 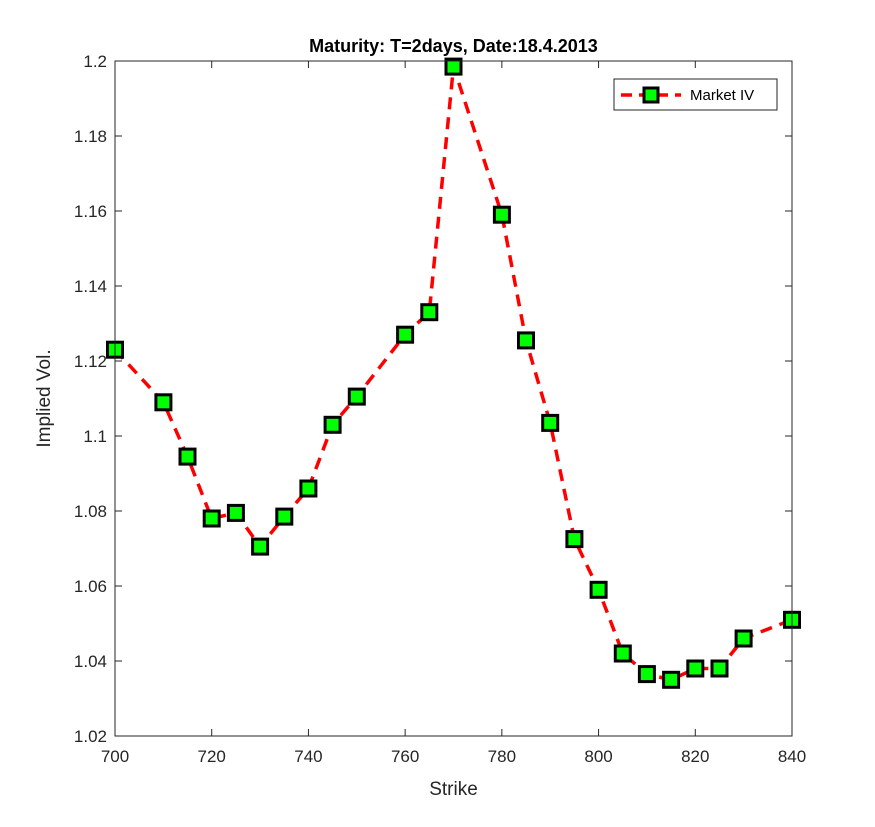 I want to click on legend: Market IV, so click(x=695, y=94).